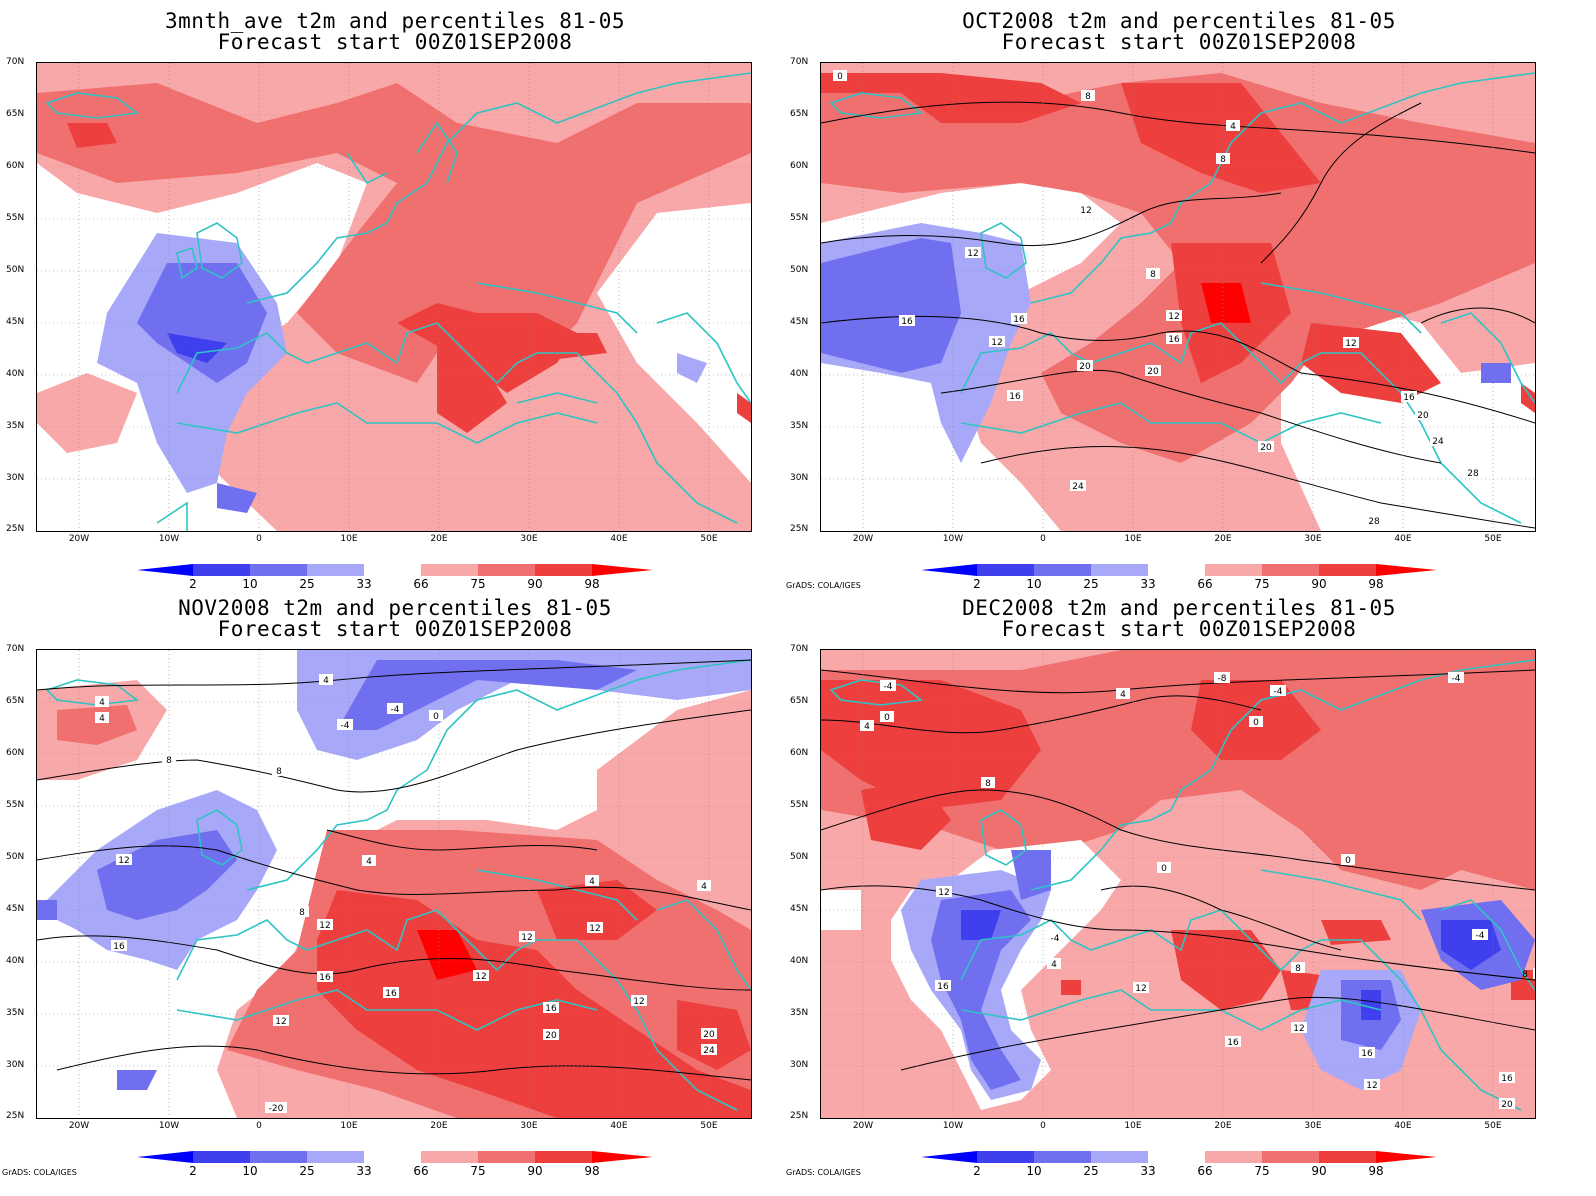 The width and height of the screenshot is (1596, 1196). What do you see at coordinates (1262, 1171) in the screenshot?
I see `colorbar-label: 75` at bounding box center [1262, 1171].